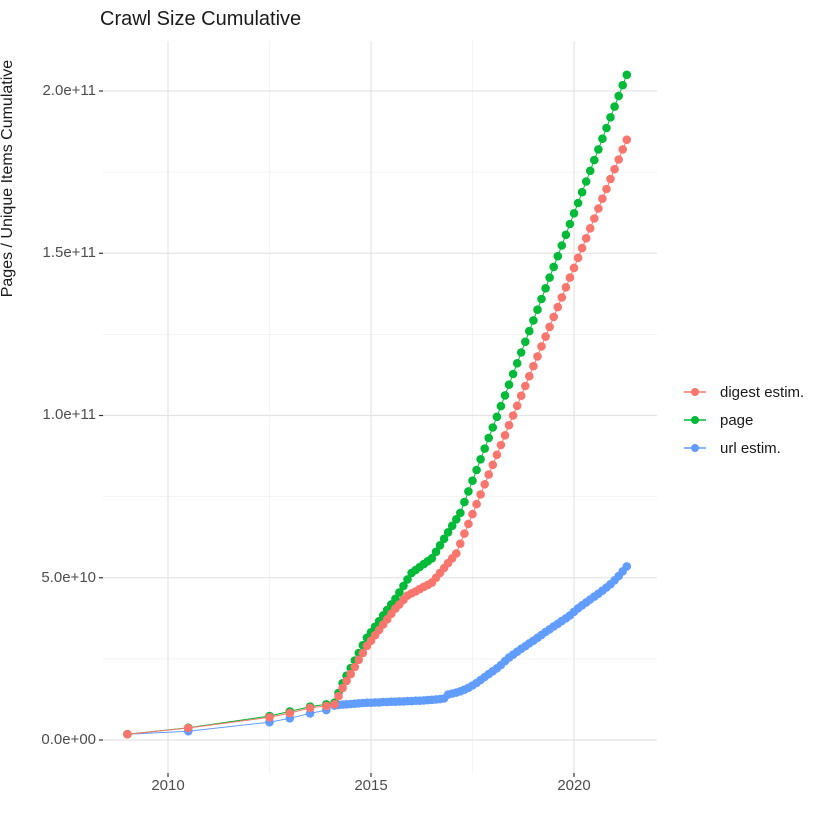  Describe the element at coordinates (69, 414) in the screenshot. I see `y-tick-label-2: 1.0e+11` at that location.